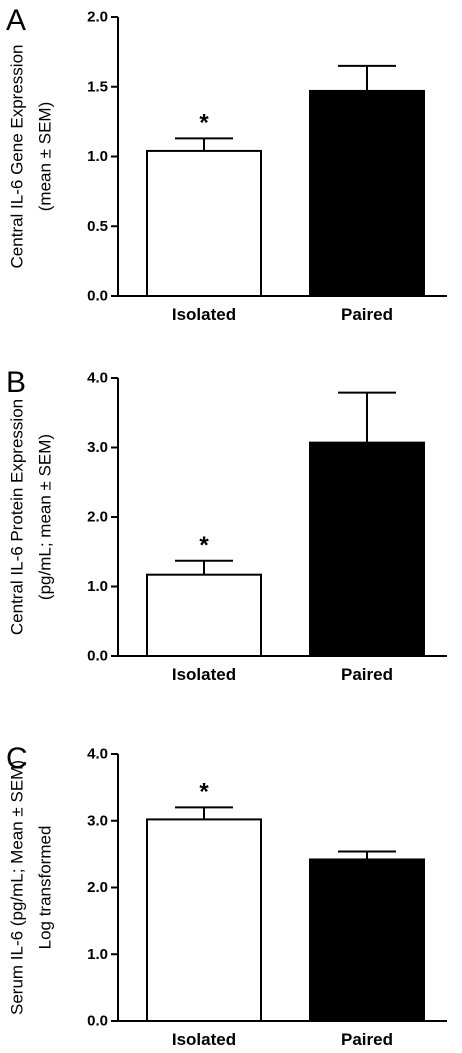  Describe the element at coordinates (97, 226) in the screenshot. I see `y-tick-label: 0.5` at that location.